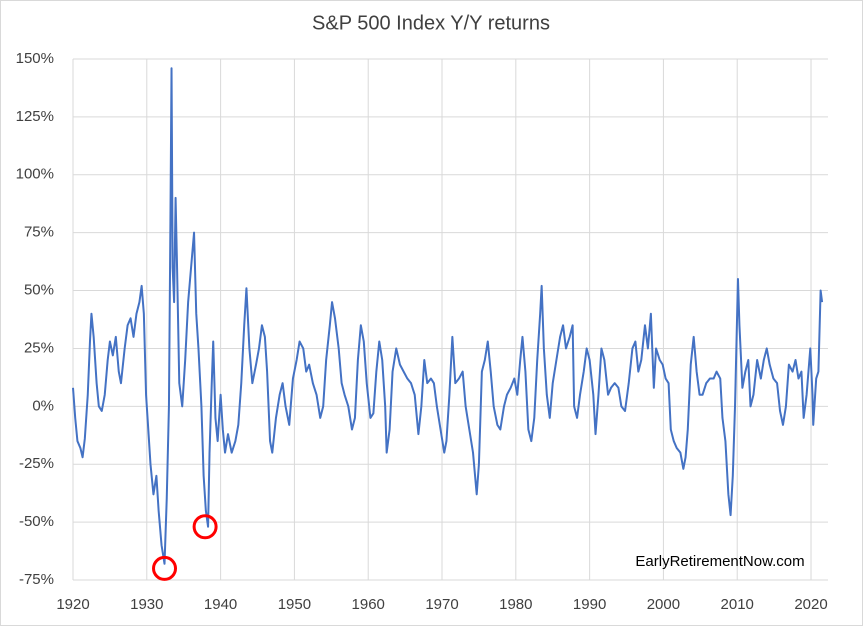 Image resolution: width=863 pixels, height=626 pixels. I want to click on x-tick-label: 2010, so click(737, 604).